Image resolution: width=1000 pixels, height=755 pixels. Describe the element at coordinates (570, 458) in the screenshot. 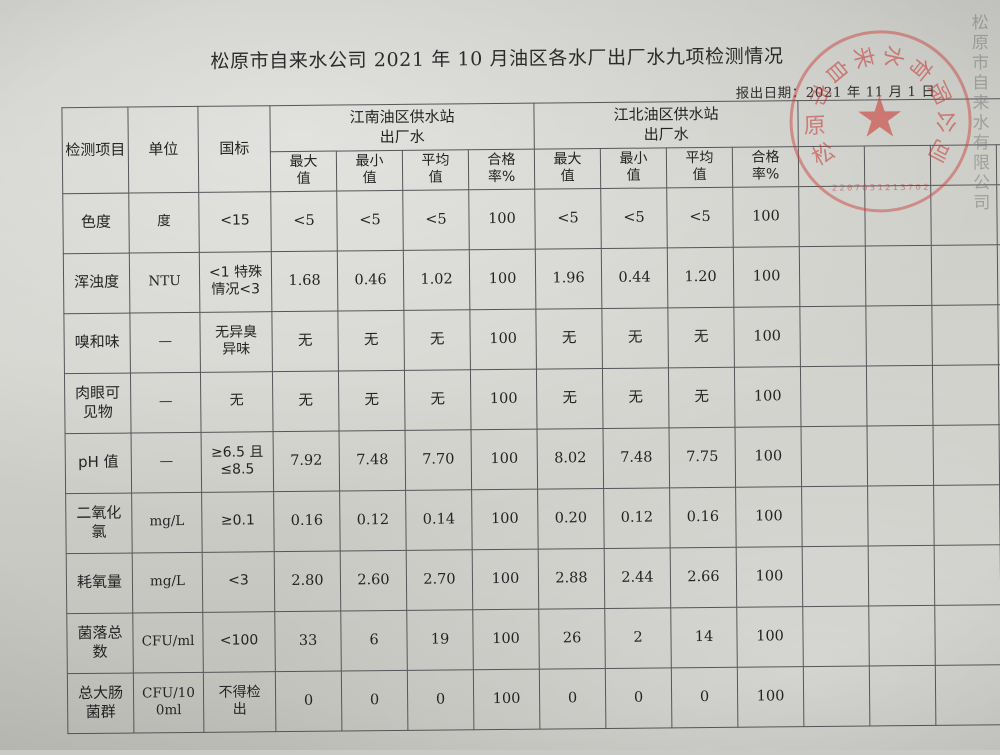

I see `cell-jiangbei-max: 8.02` at that location.